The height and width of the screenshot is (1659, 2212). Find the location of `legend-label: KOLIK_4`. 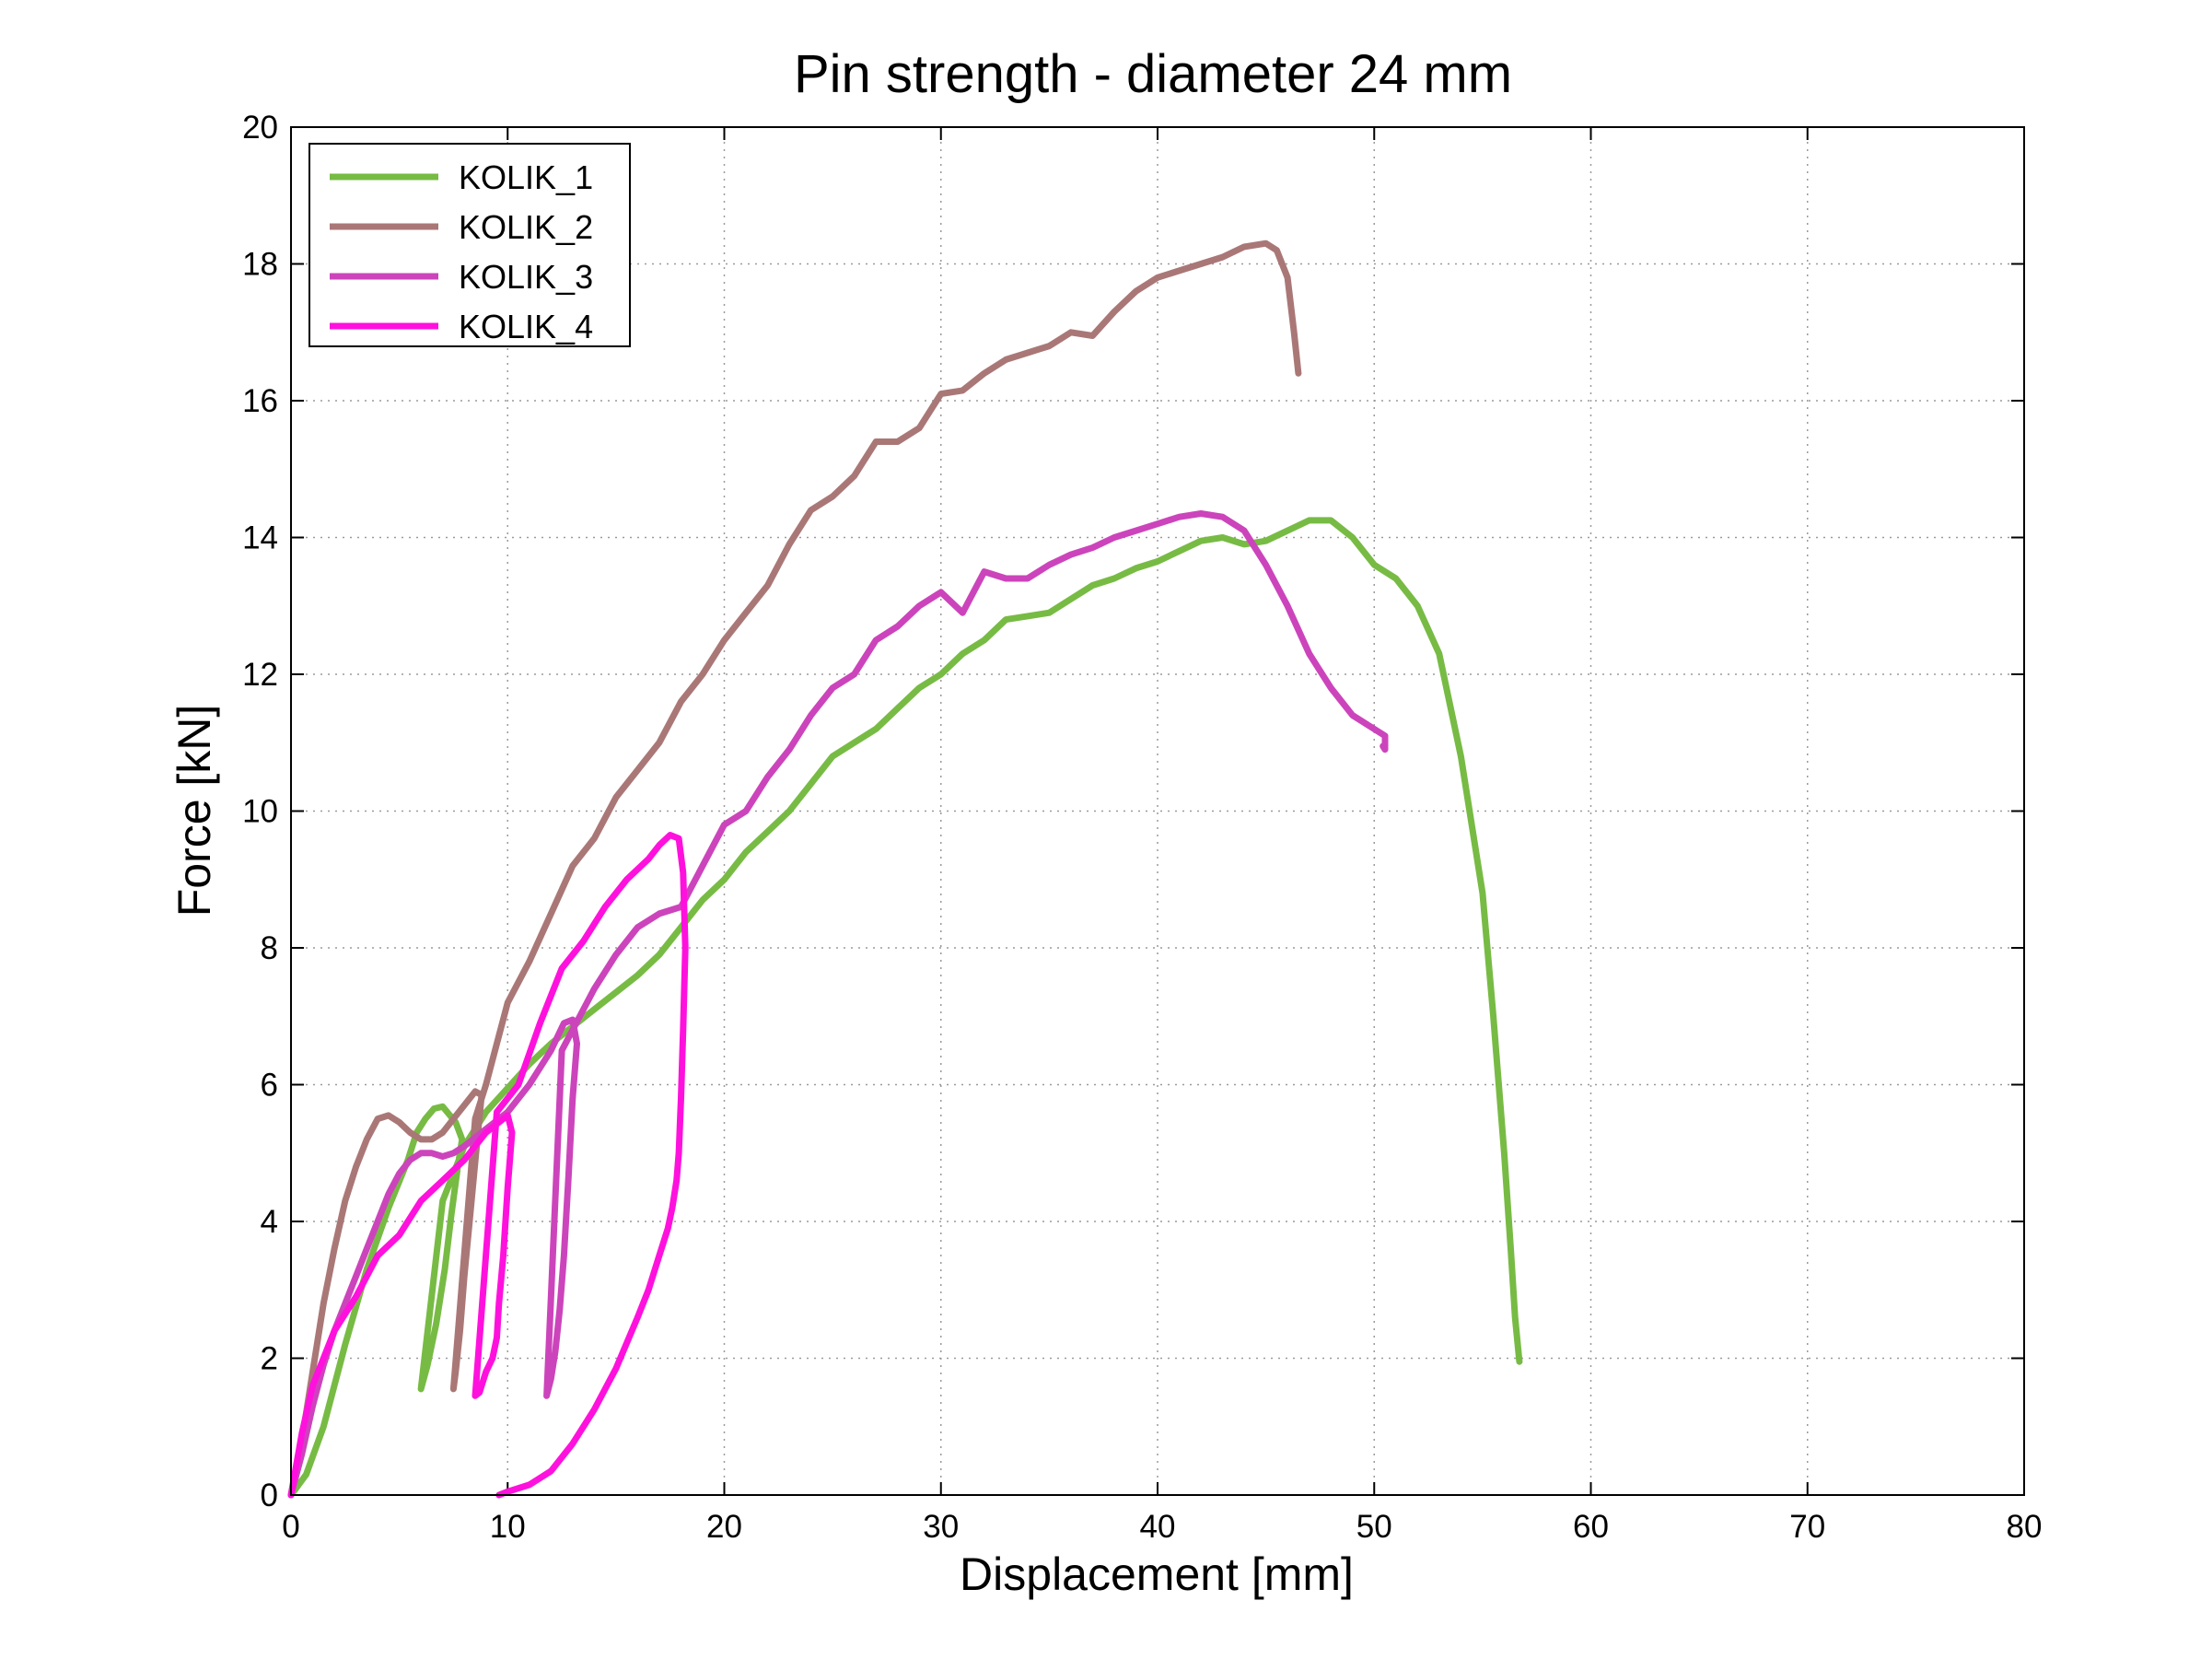

legend-label: KOLIK_4 is located at coordinates (526, 326).